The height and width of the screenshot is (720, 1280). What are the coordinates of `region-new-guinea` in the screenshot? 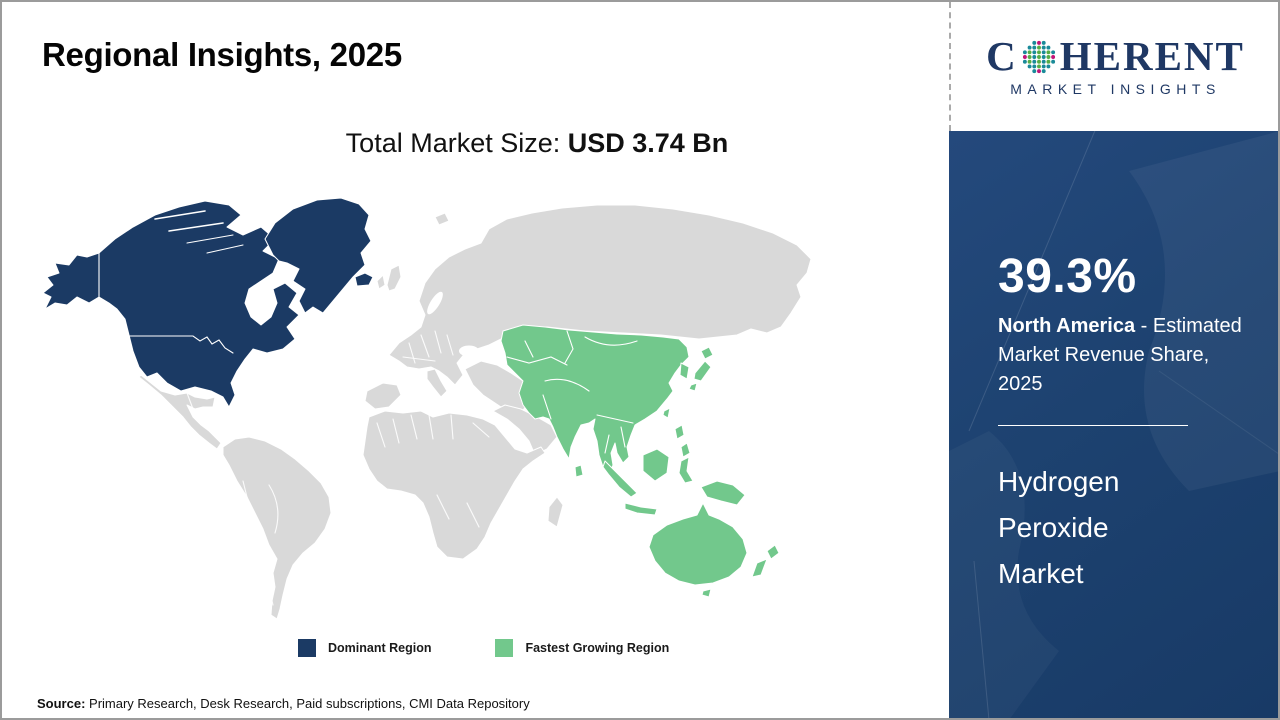 It's located at (723, 493).